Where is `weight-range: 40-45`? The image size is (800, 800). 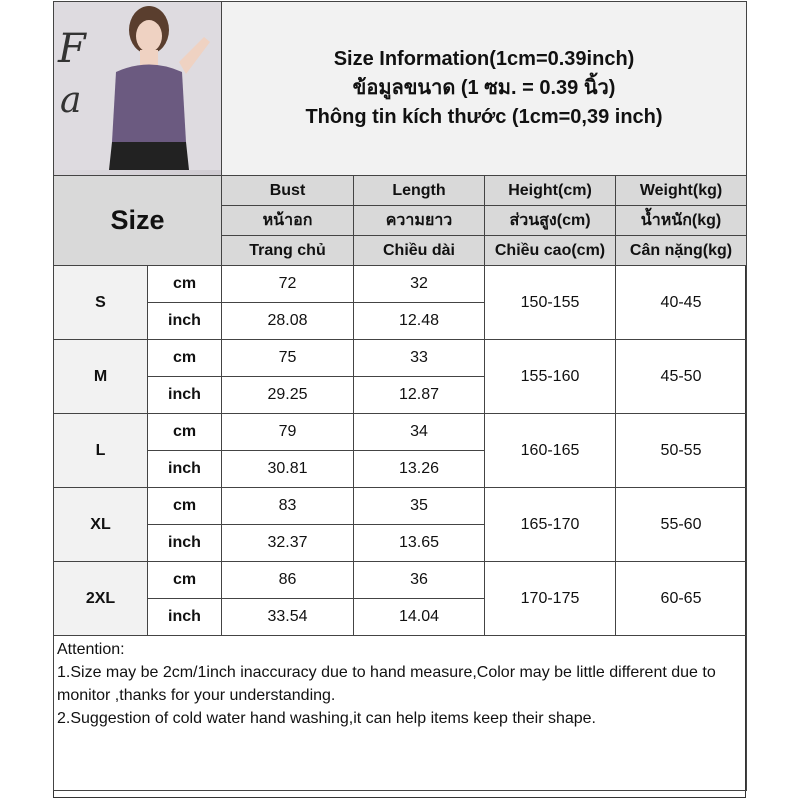 weight-range: 40-45 is located at coordinates (681, 302).